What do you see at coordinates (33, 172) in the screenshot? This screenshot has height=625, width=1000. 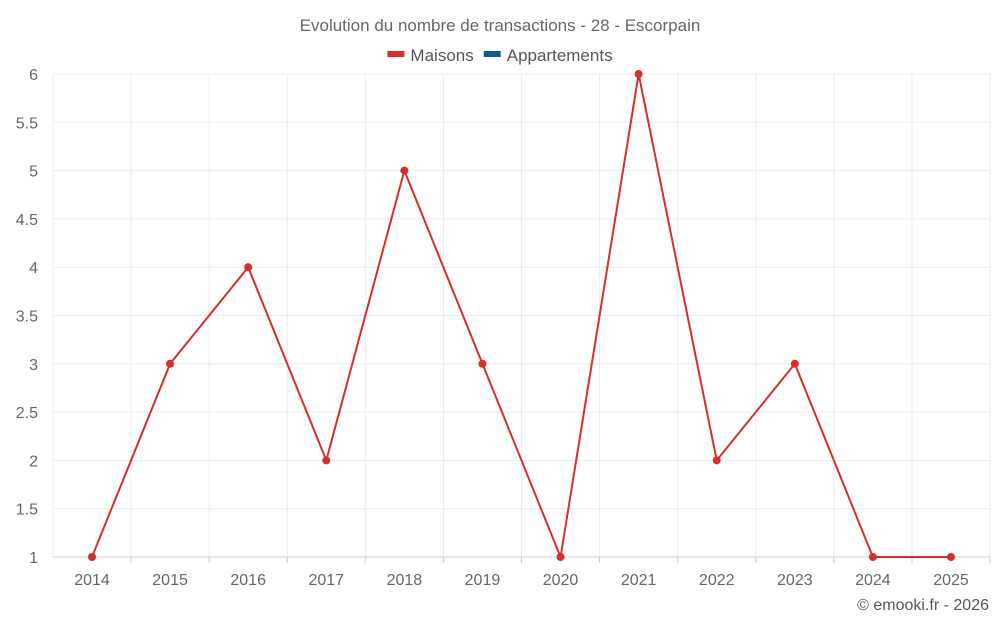 I see `y-tick-label: 5` at bounding box center [33, 172].